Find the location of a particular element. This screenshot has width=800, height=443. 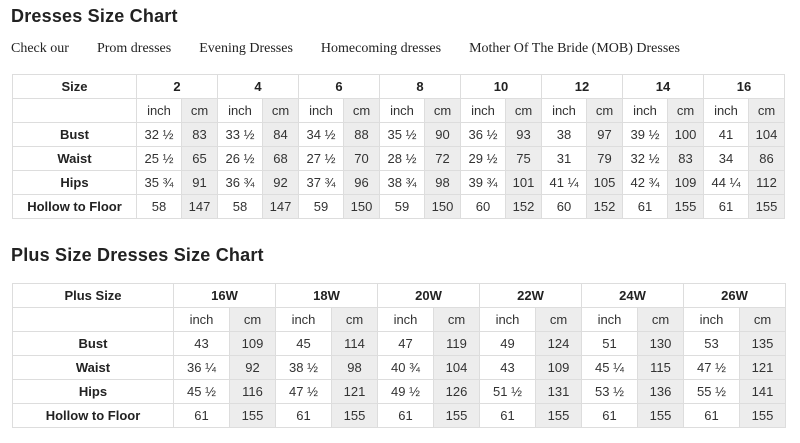

measurement-value-inch: 53 is located at coordinates (711, 343).